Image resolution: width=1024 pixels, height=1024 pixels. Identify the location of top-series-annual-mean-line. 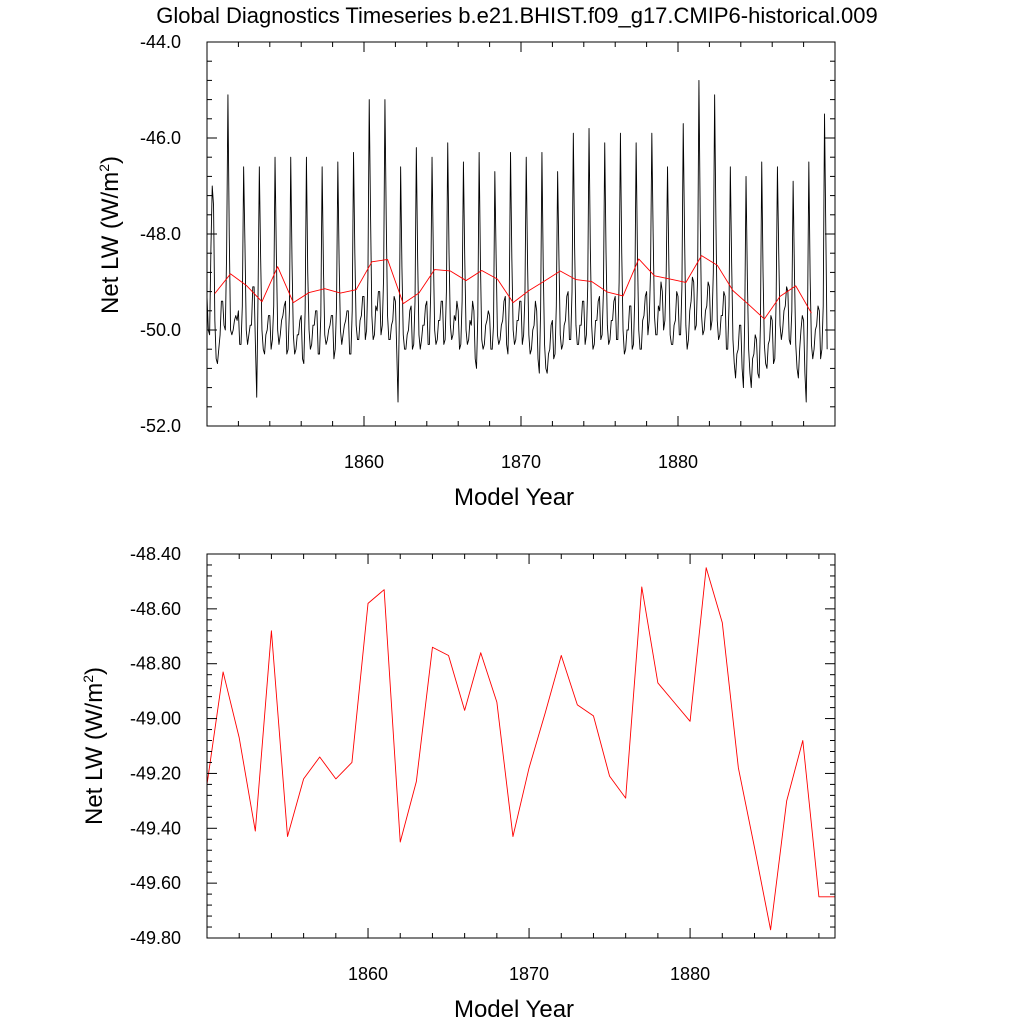
(513, 287).